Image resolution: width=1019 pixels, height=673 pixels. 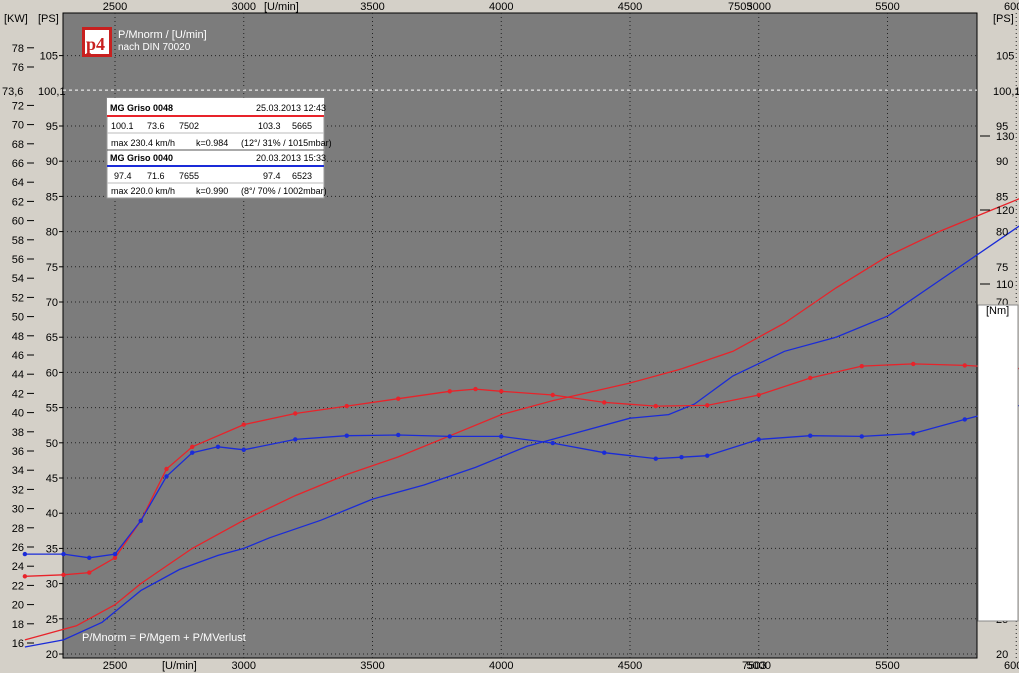 What do you see at coordinates (269, 126) in the screenshot?
I see `legend-r1-nm: 103.3` at bounding box center [269, 126].